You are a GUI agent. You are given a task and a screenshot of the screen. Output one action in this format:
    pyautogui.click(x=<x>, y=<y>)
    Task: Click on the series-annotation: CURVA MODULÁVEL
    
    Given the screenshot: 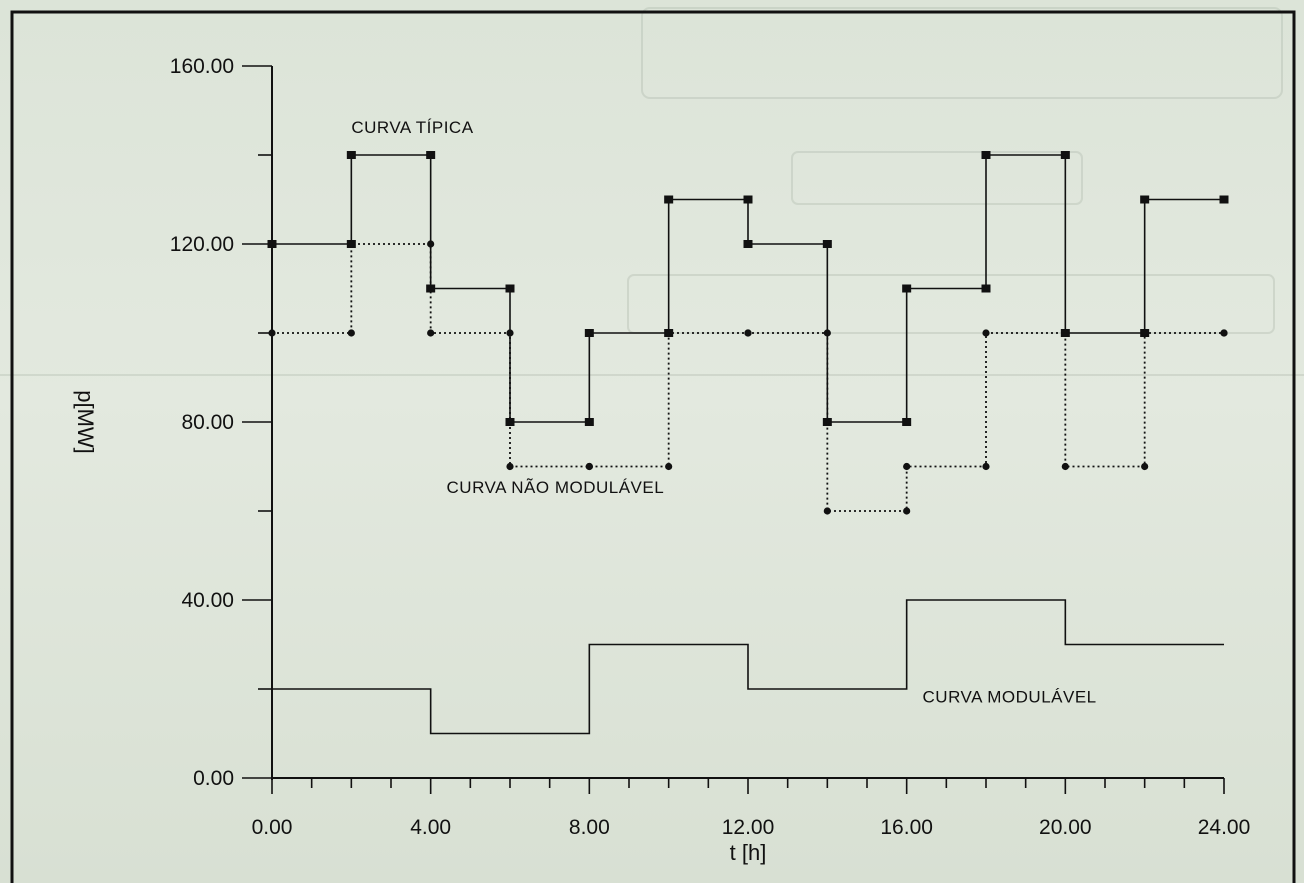 What is the action you would take?
    pyautogui.click(x=1010, y=696)
    